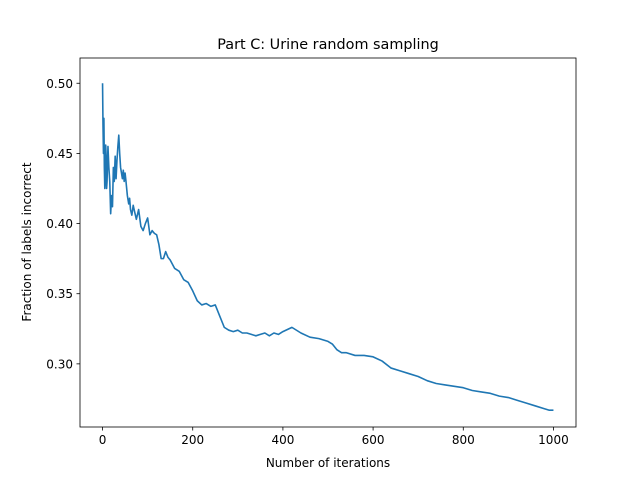  What do you see at coordinates (282, 440) in the screenshot?
I see `x-tick-label-2: 400` at bounding box center [282, 440].